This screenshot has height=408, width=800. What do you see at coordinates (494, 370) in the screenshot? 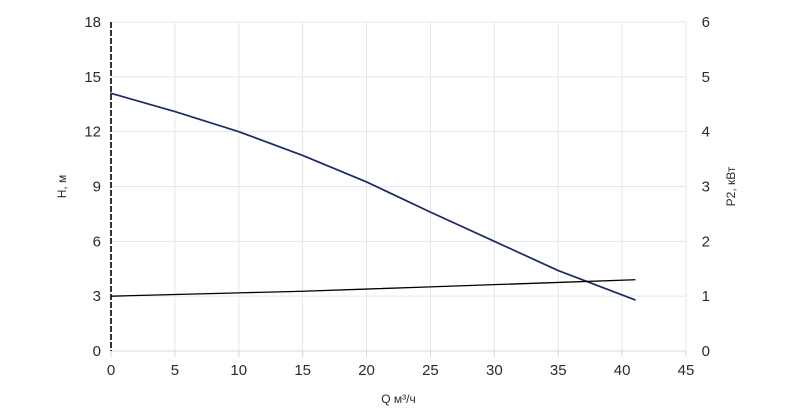
I see `x-tick-label: 30` at bounding box center [494, 370].